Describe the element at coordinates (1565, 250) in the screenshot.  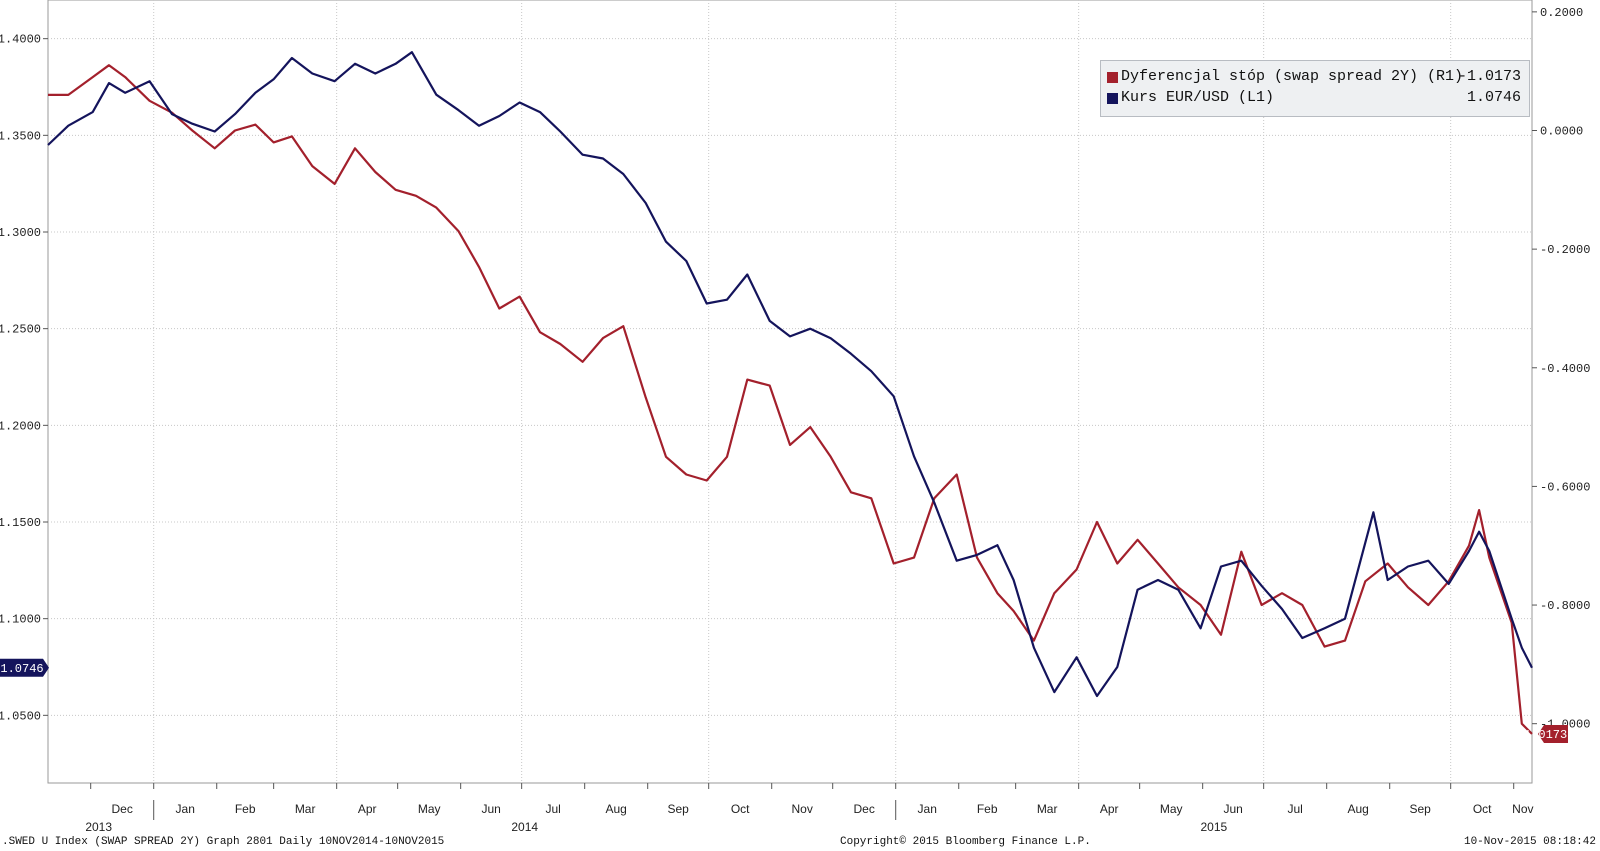
I see `right-axis-tick-label: -0.2000` at that location.